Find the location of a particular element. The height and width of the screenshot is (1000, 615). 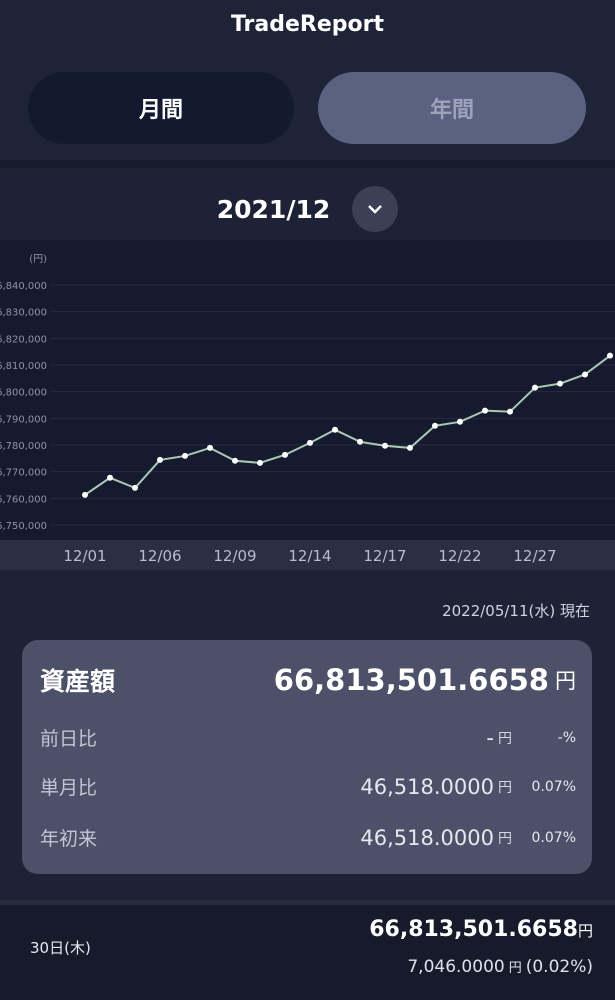

total-value: 66,813,501.6658 is located at coordinates (411, 680).